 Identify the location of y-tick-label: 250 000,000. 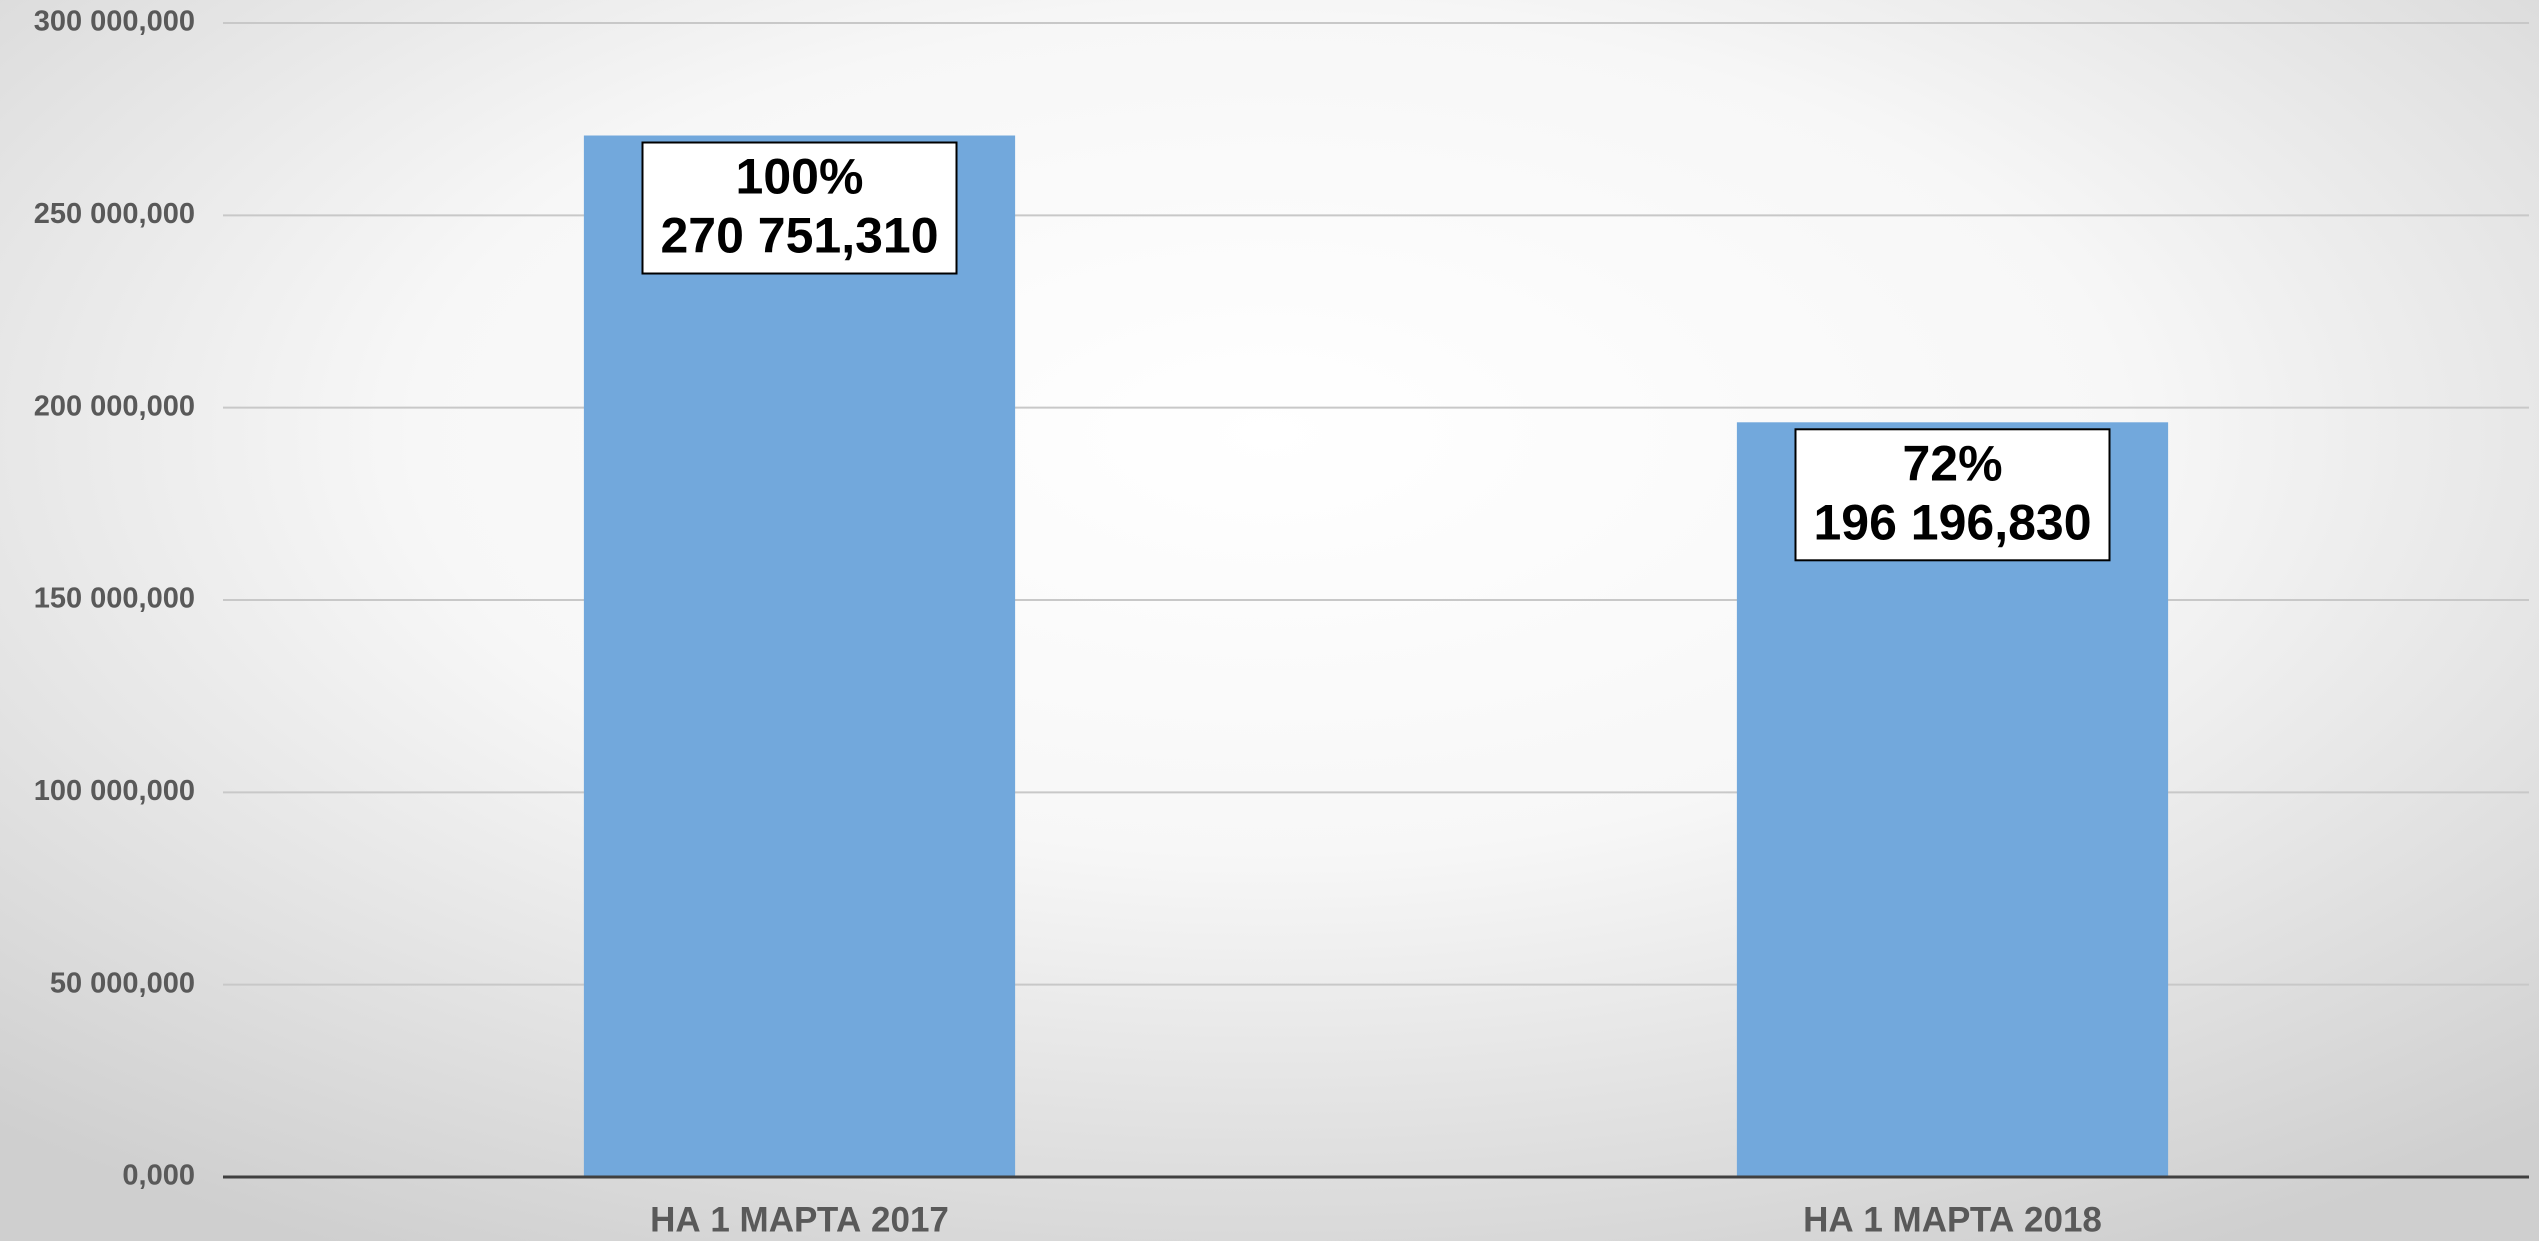
(114, 214).